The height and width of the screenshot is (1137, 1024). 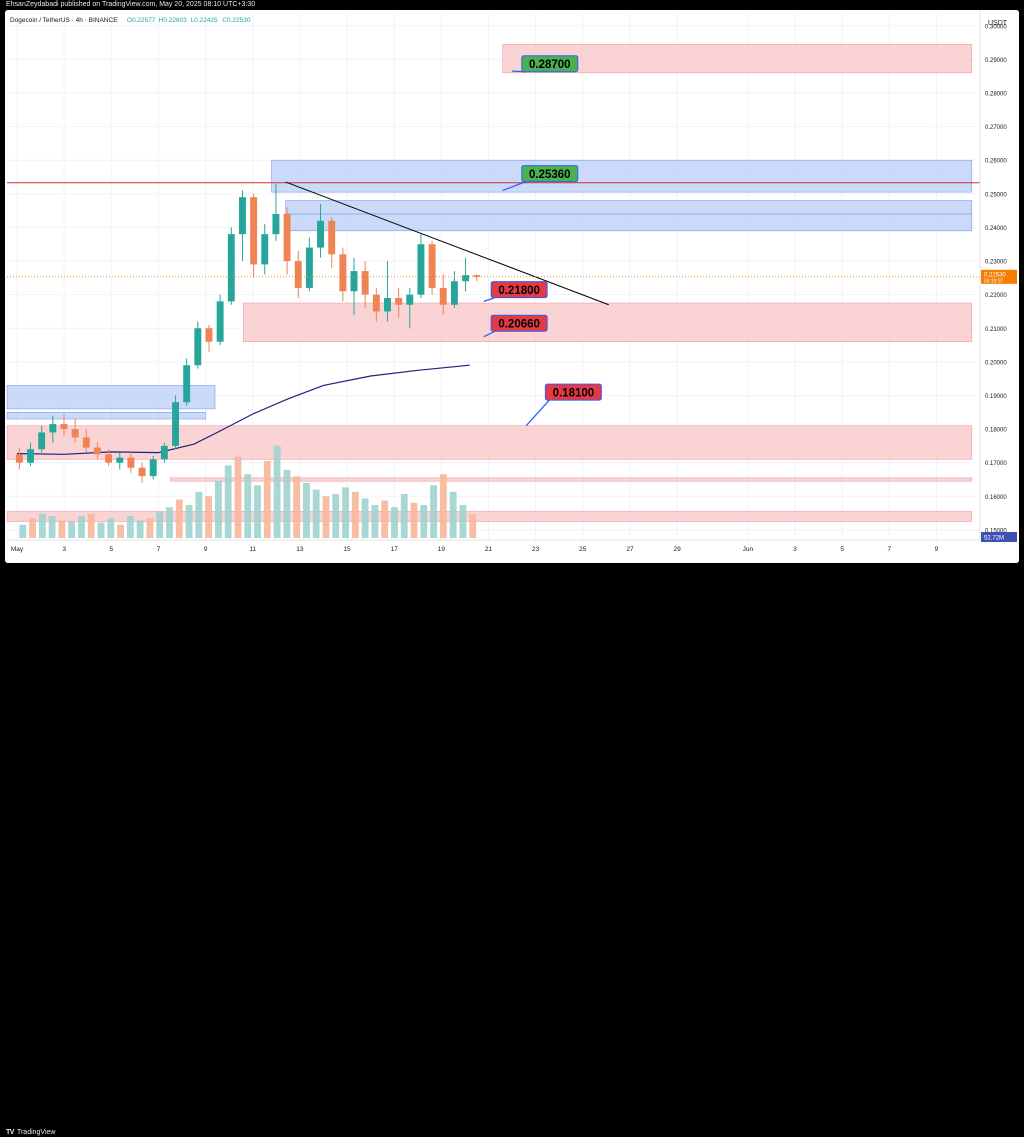 What do you see at coordinates (173, 20) in the screenshot?
I see `ohlc-value: H0.22603` at bounding box center [173, 20].